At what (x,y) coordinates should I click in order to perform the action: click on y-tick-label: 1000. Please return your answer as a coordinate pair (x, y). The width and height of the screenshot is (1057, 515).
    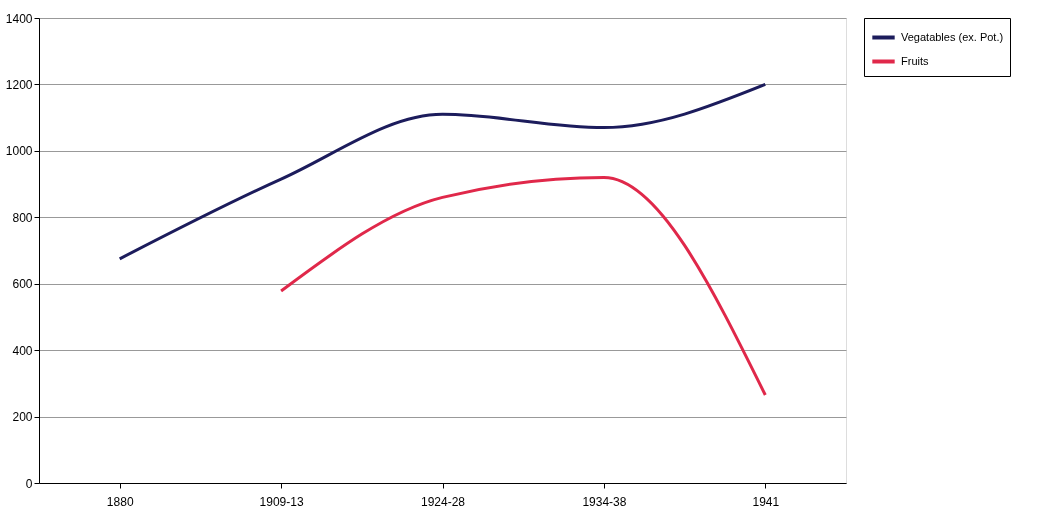
    Looking at the image, I should click on (19, 151).